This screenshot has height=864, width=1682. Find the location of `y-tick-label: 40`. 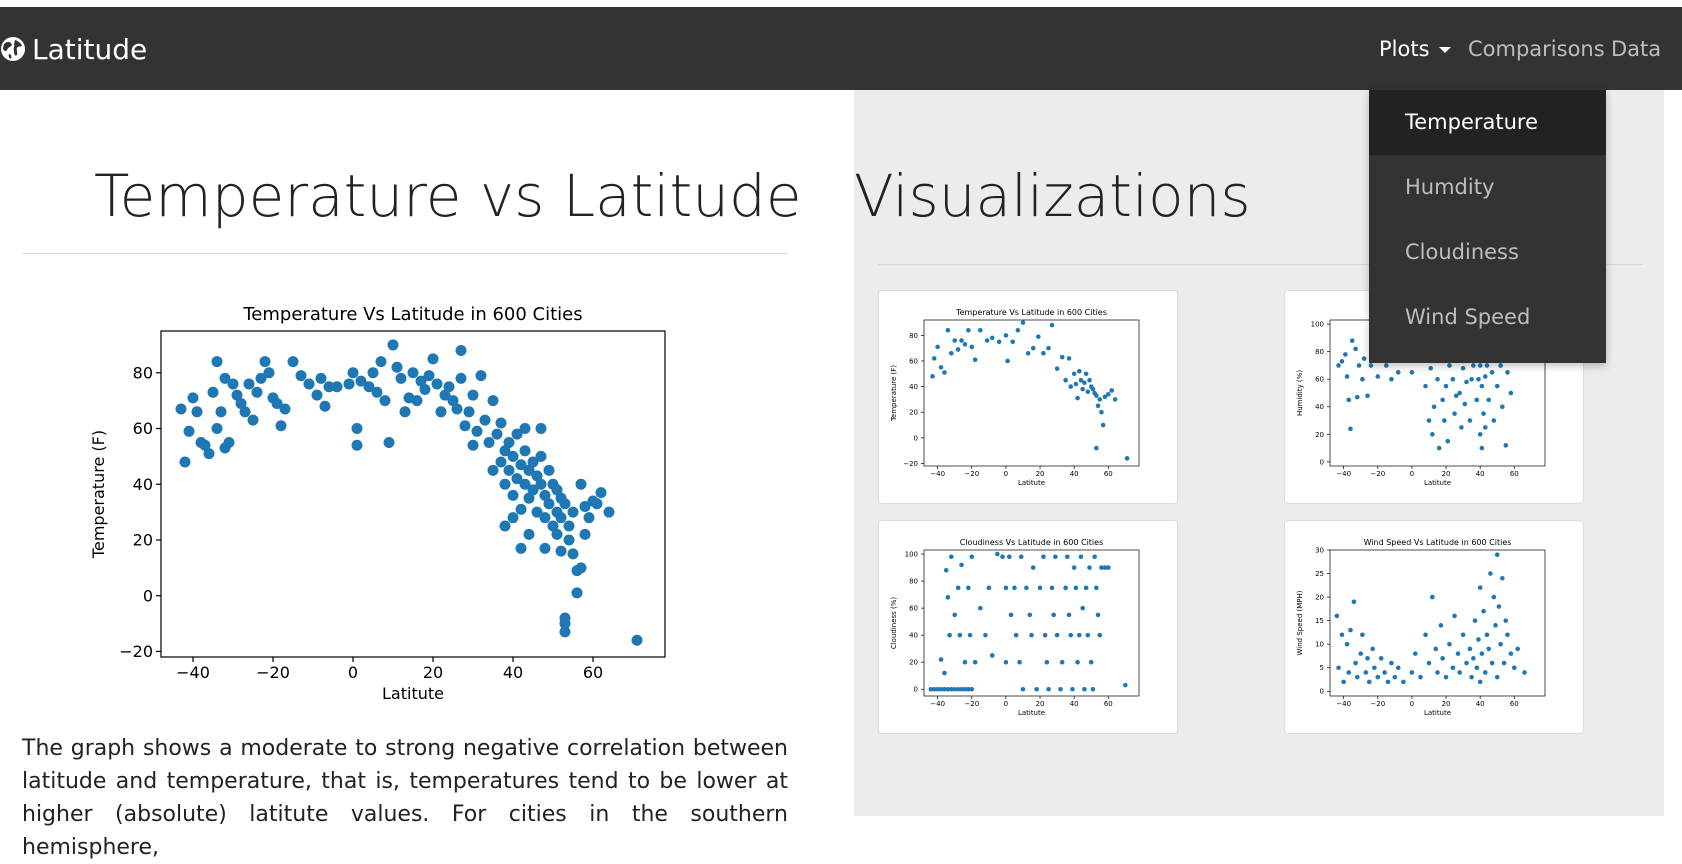

y-tick-label: 40 is located at coordinates (913, 636).